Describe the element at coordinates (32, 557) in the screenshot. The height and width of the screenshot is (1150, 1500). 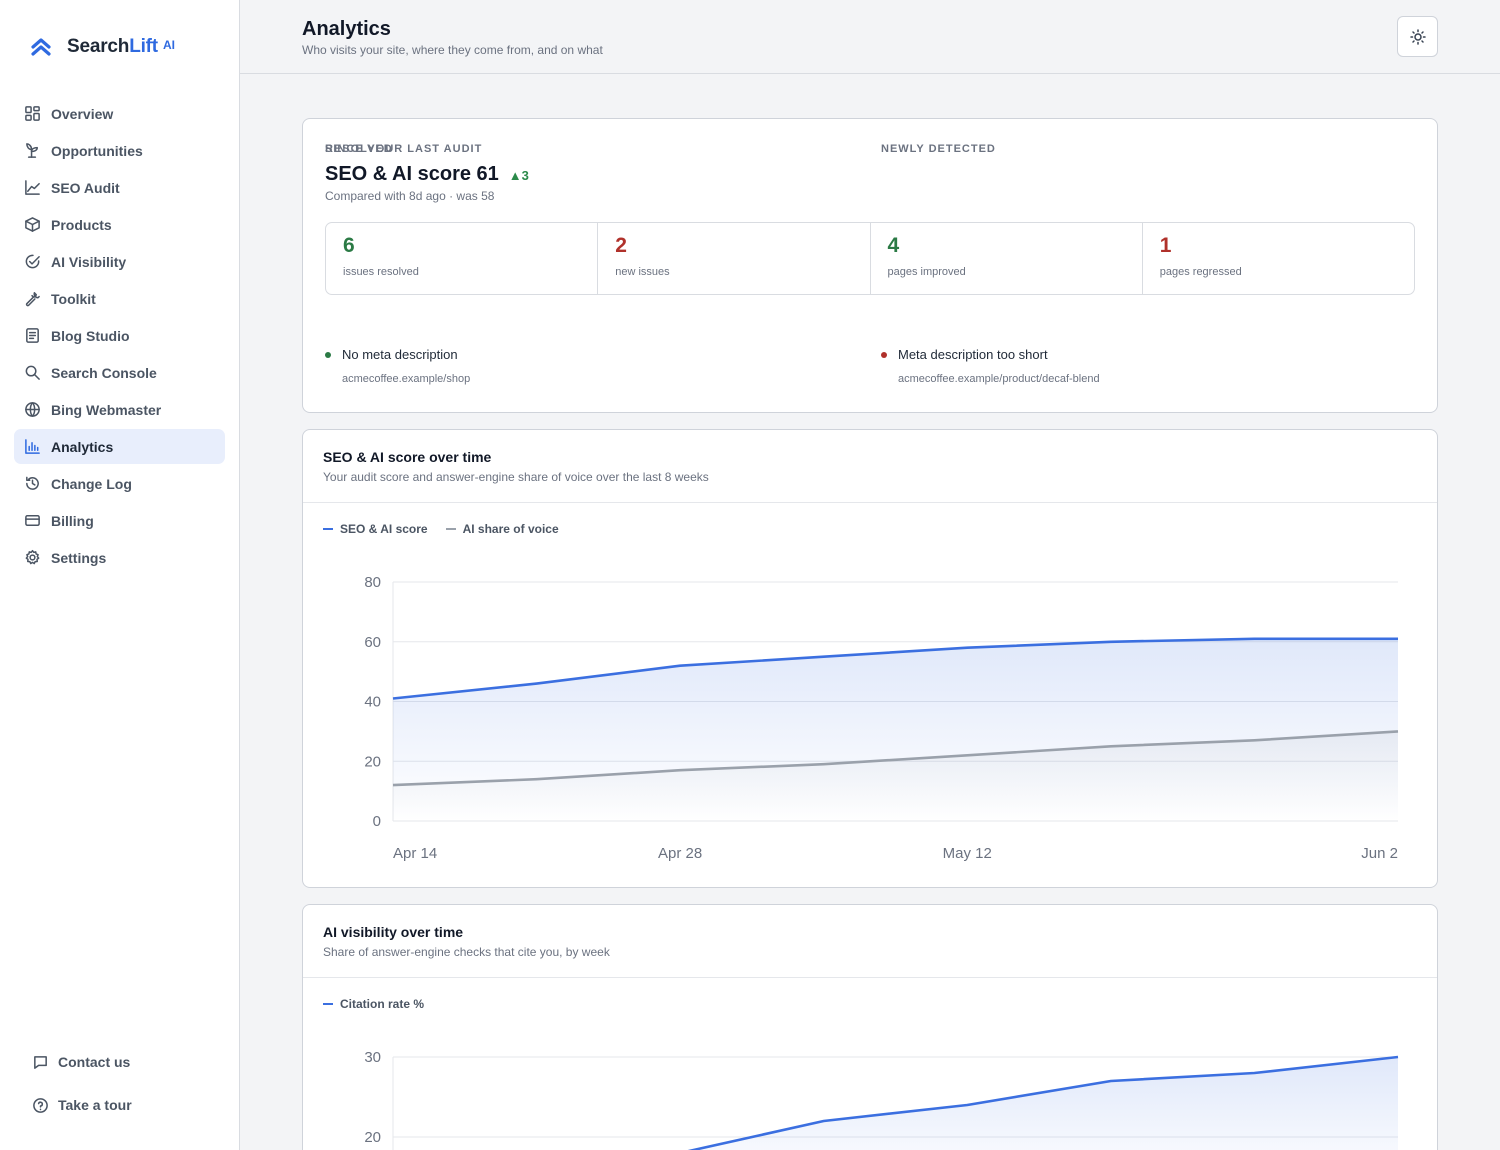
I see `gear-icon` at that location.